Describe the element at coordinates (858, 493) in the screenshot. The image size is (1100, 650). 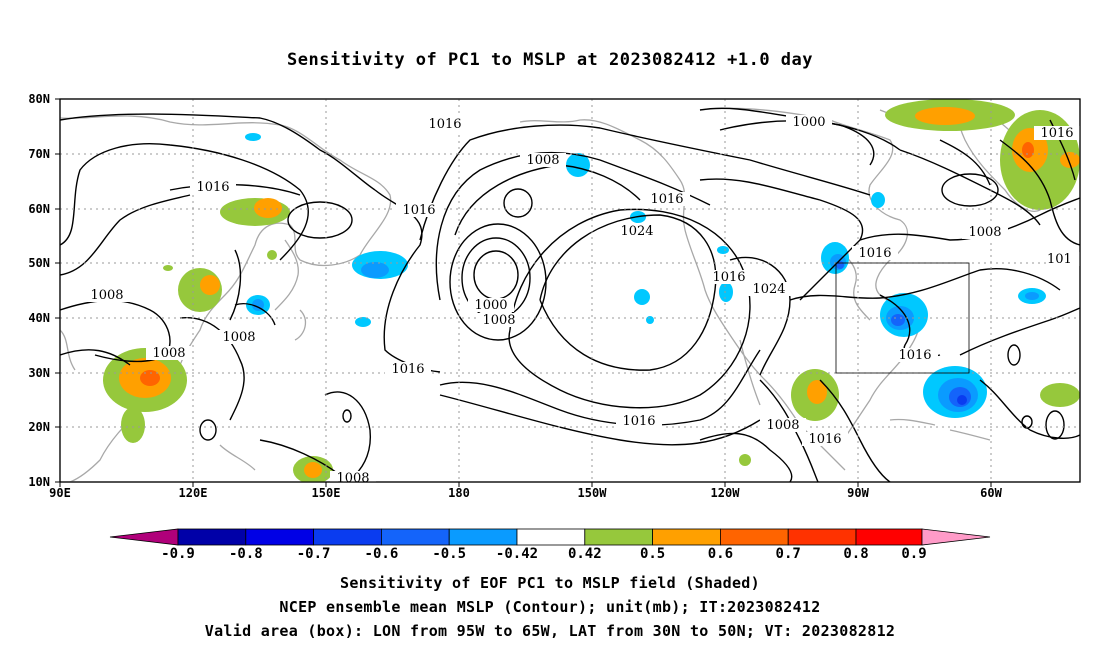
I see `lon-label: 90W` at that location.